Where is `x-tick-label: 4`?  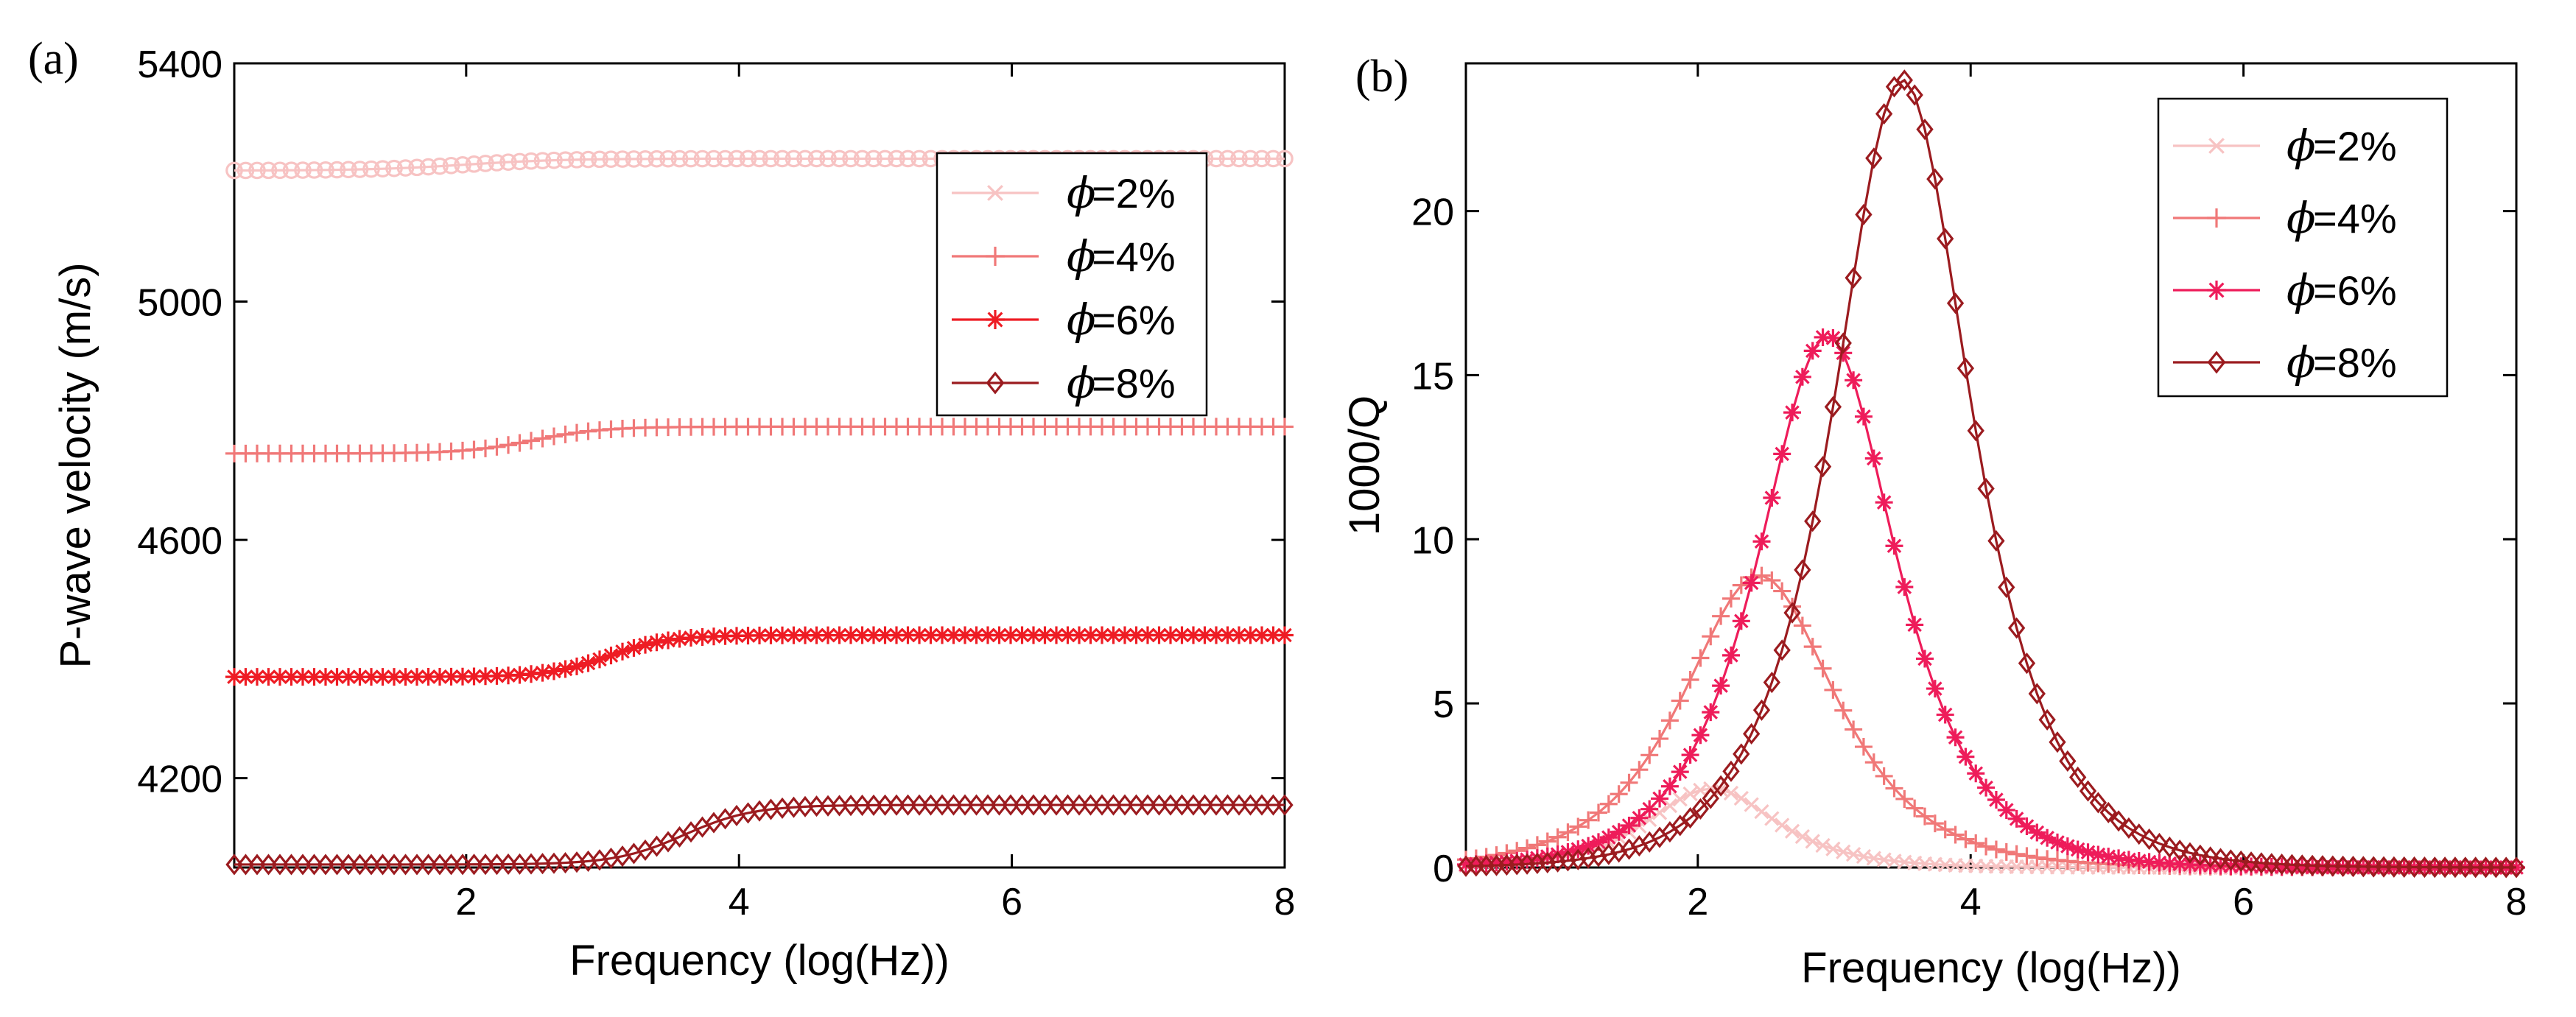
x-tick-label: 4 is located at coordinates (1971, 902).